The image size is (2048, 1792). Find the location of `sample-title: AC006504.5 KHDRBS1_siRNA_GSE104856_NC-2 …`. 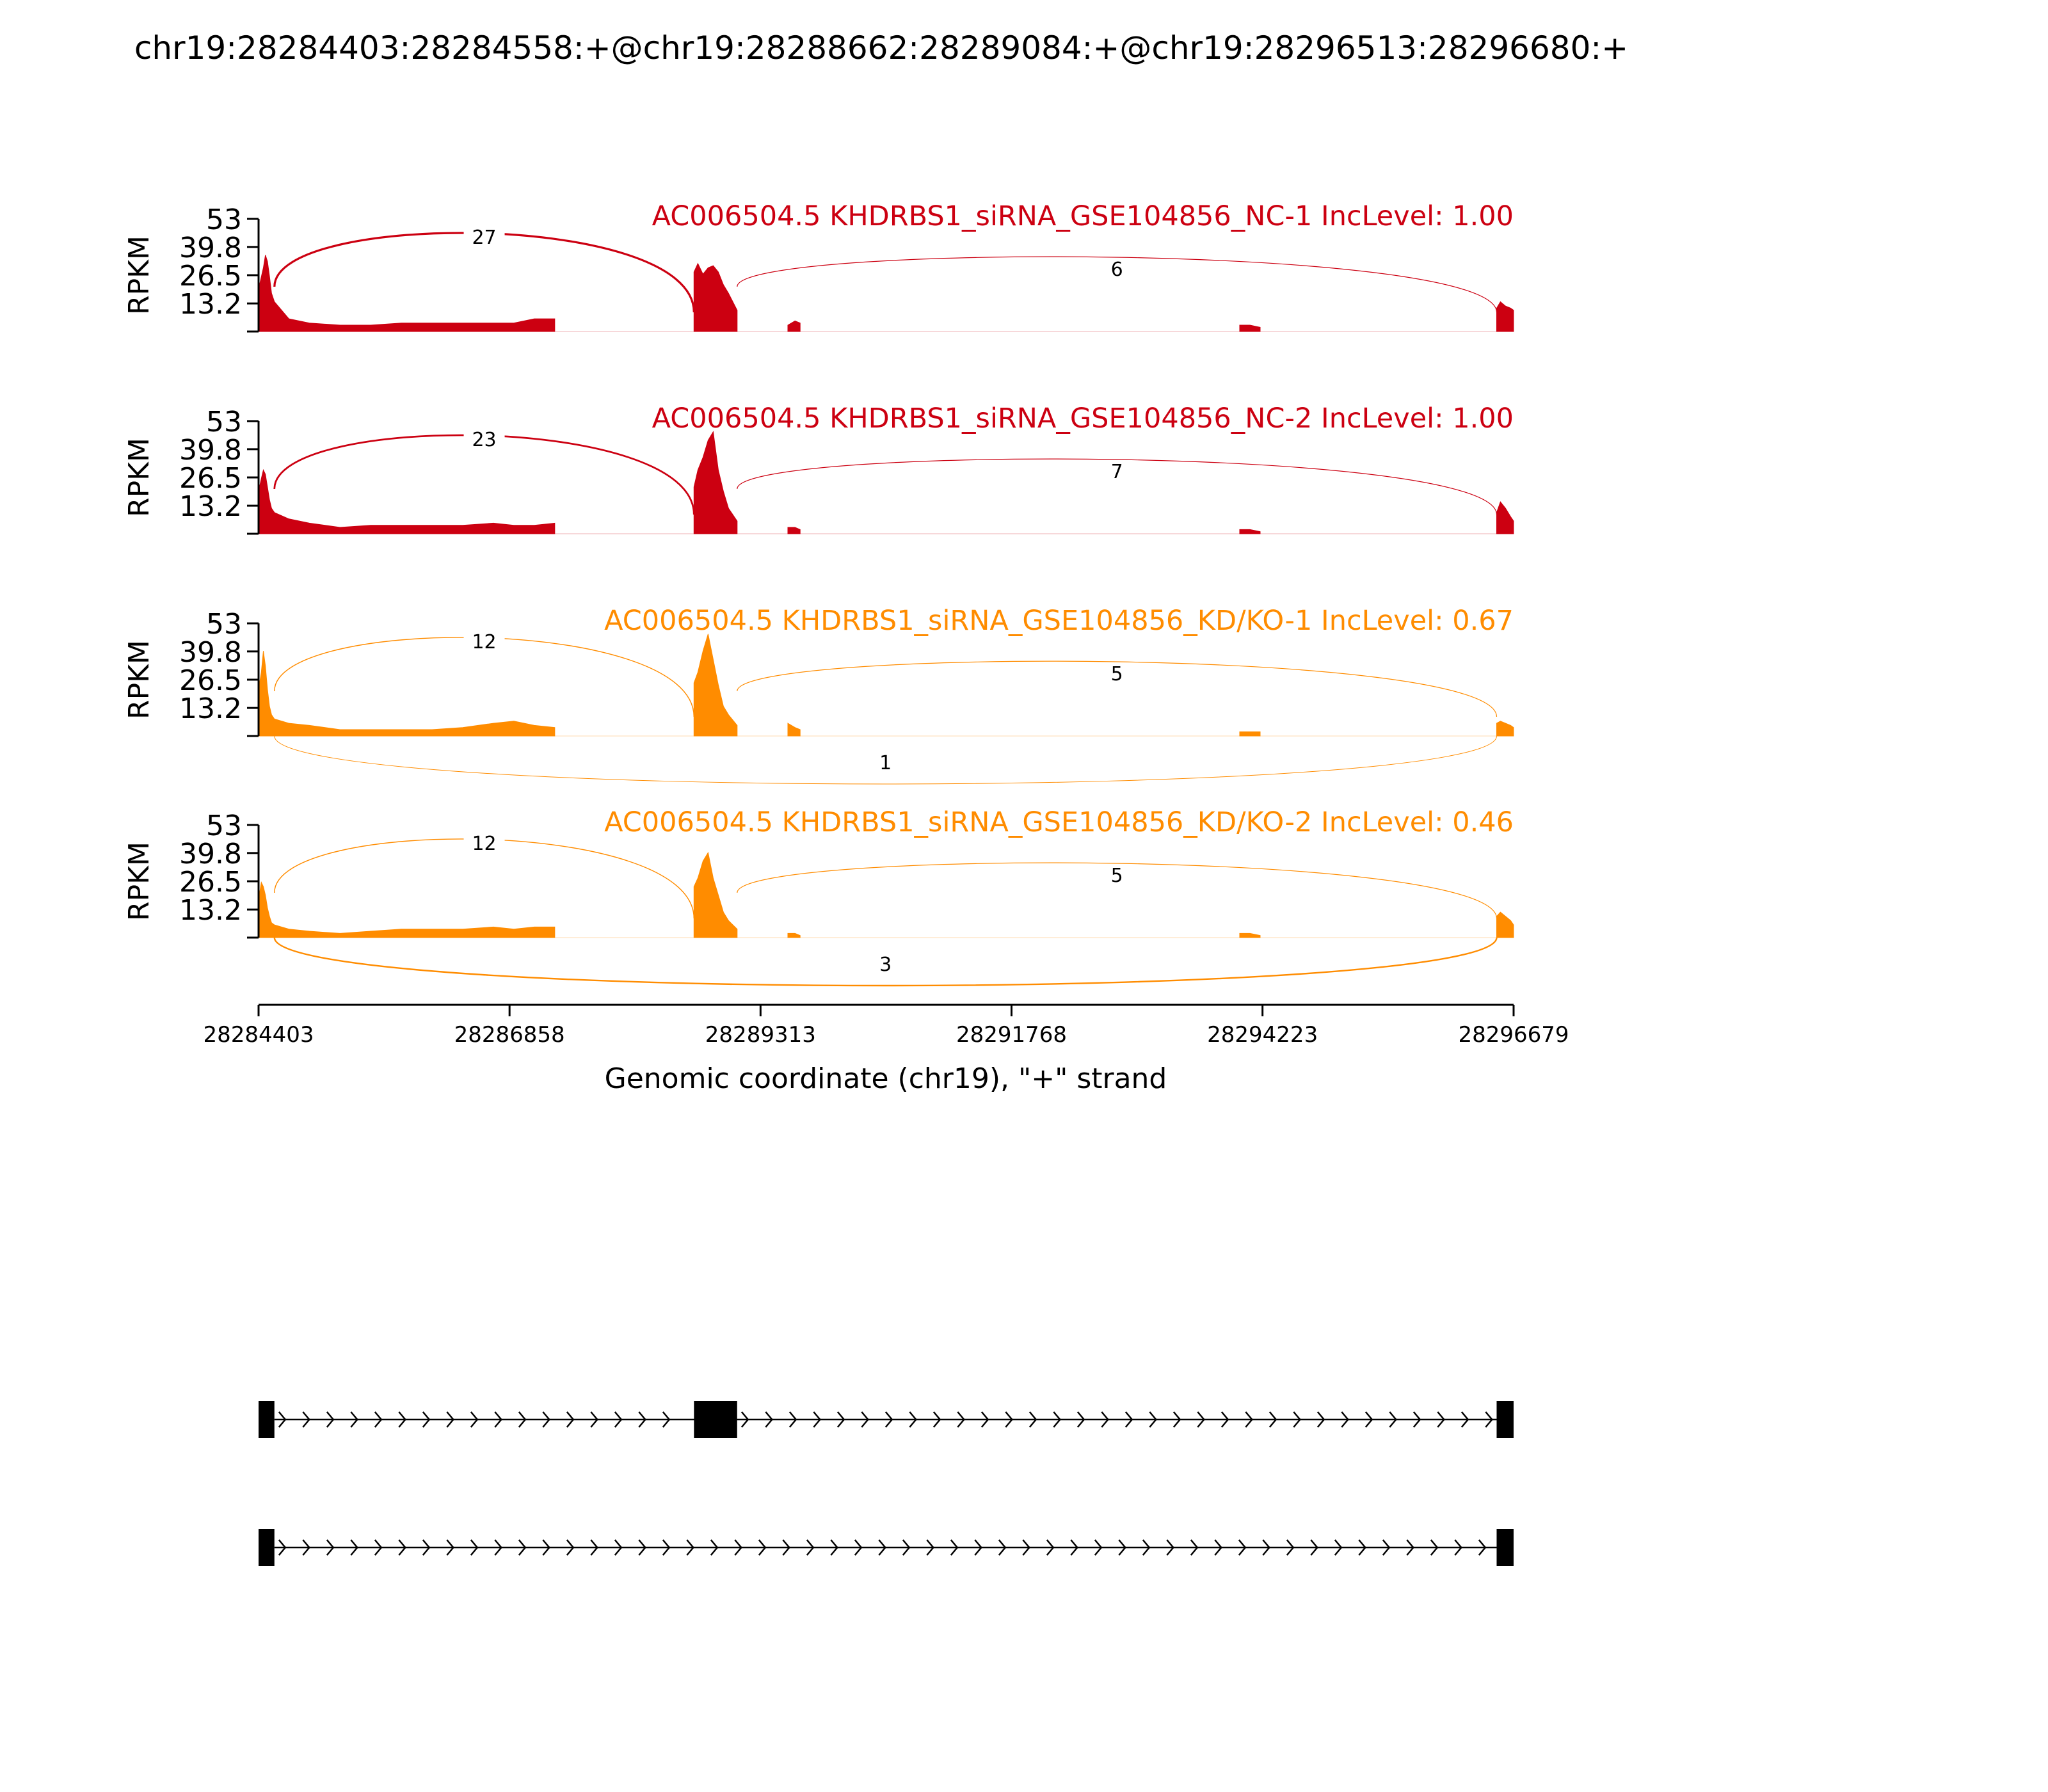

sample-title: AC006504.5 KHDRBS1_siRNA_GSE104856_NC-2 … is located at coordinates (1083, 419).